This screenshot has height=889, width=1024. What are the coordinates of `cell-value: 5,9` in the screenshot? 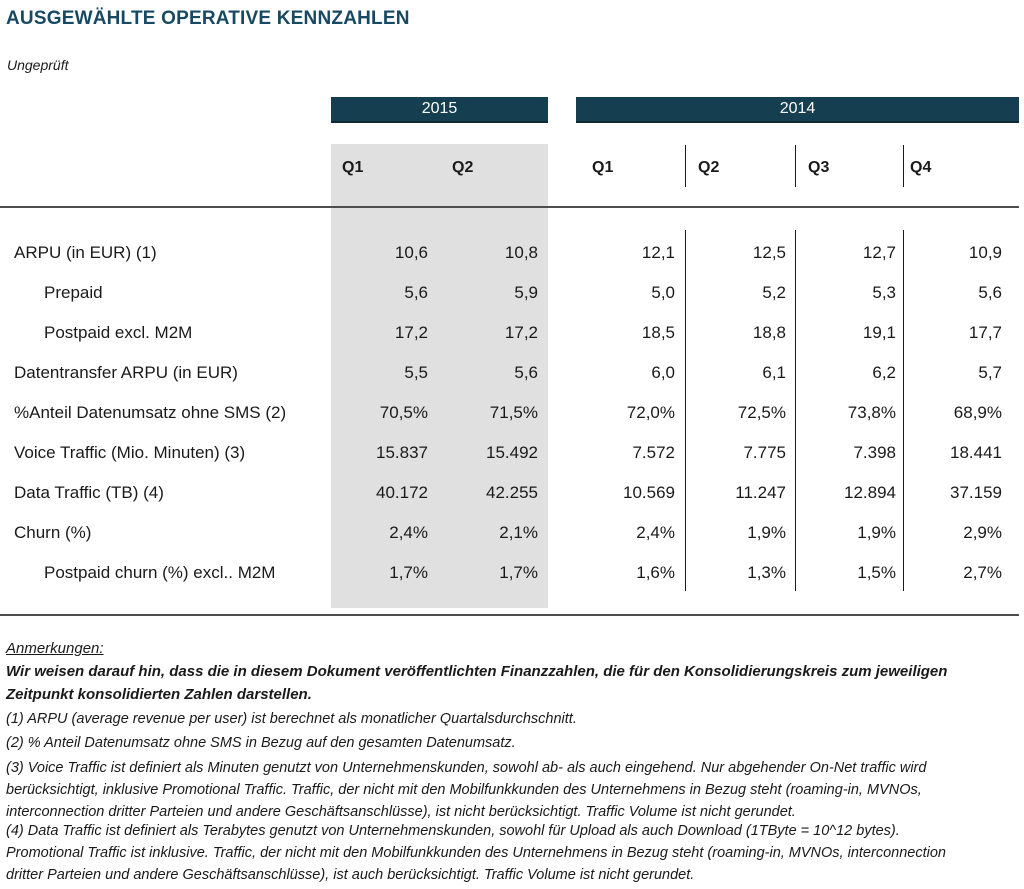 It's located at (526, 292).